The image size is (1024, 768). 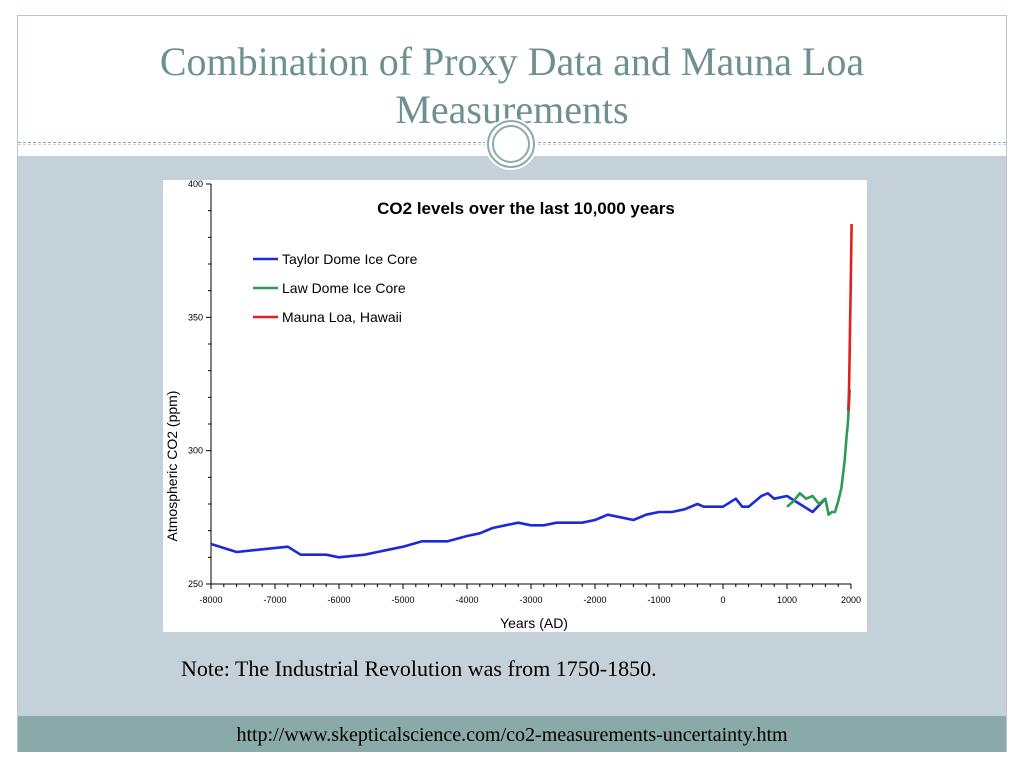 What do you see at coordinates (594, 600) in the screenshot?
I see `x-tick-label: -2000` at bounding box center [594, 600].